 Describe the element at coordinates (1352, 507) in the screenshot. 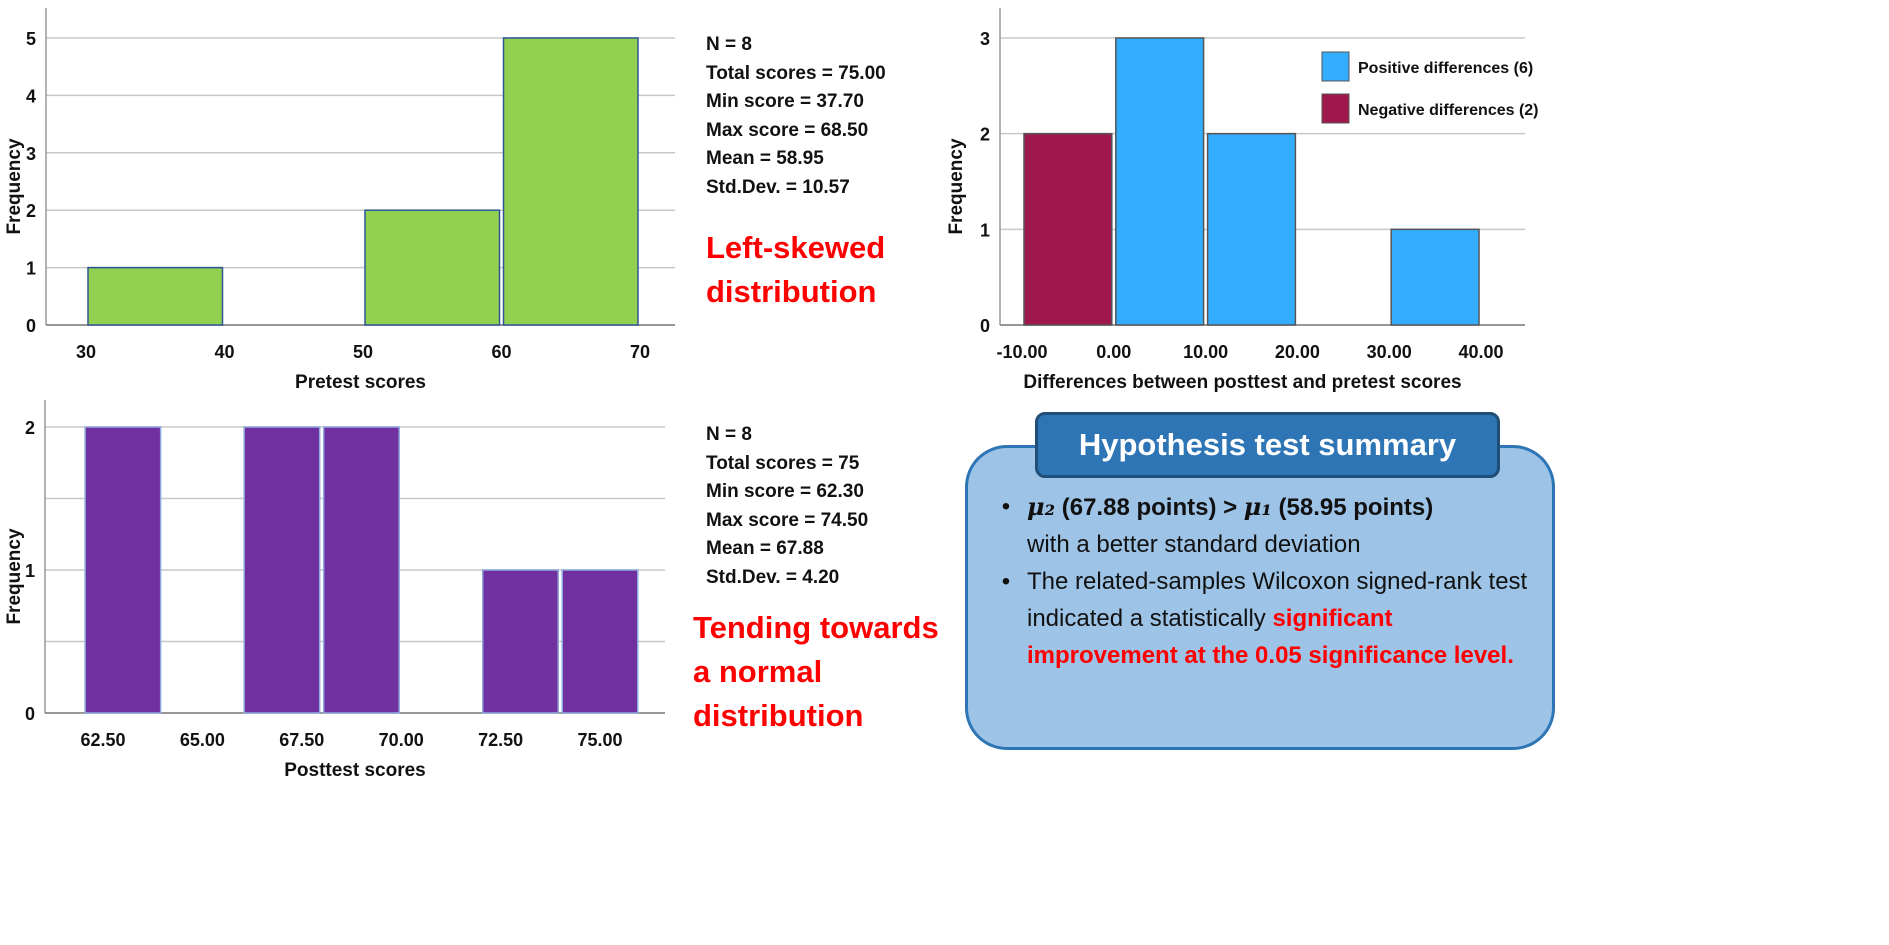

I see `bullet-part: (58.95 points)` at that location.